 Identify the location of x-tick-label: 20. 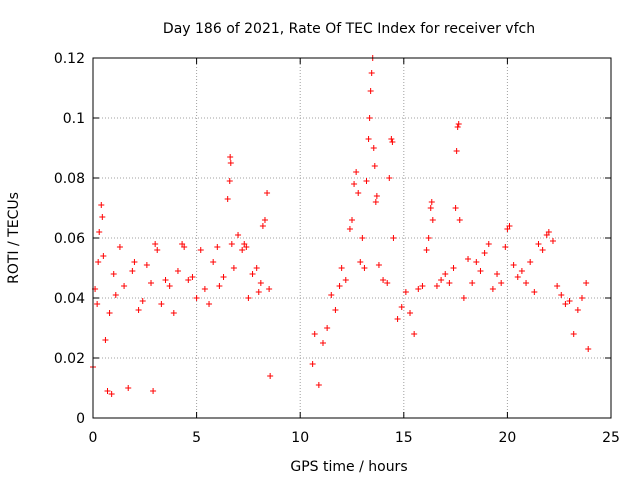
(507, 438).